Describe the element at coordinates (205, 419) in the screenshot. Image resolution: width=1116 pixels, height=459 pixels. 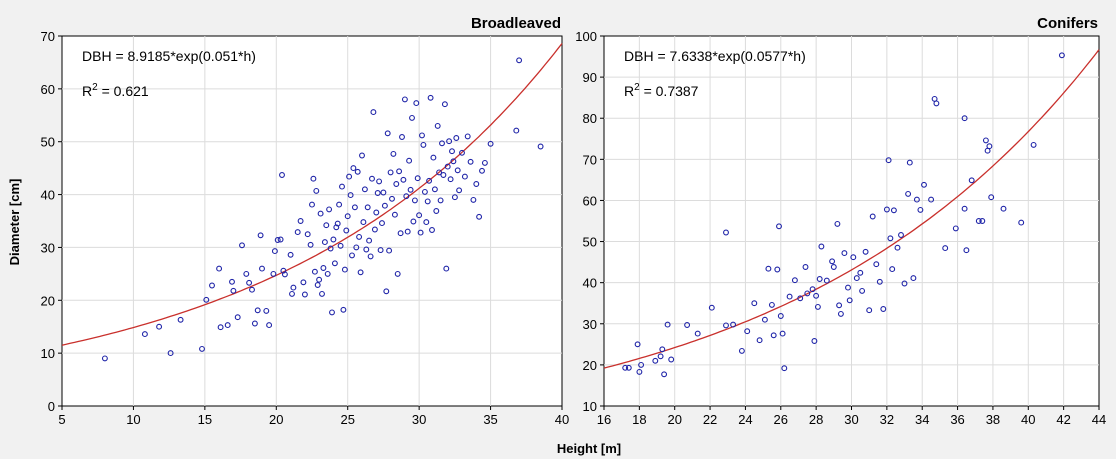
I see `x-tick-label: 15` at that location.